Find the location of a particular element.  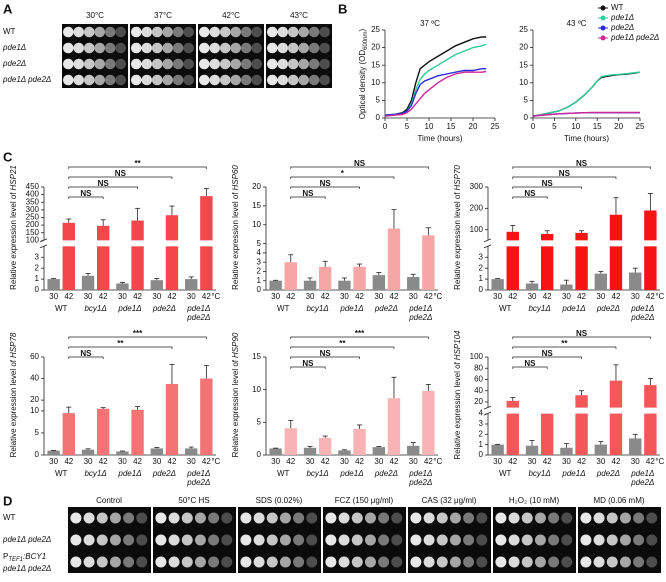

group-label: bcy1Δ is located at coordinates (539, 473).